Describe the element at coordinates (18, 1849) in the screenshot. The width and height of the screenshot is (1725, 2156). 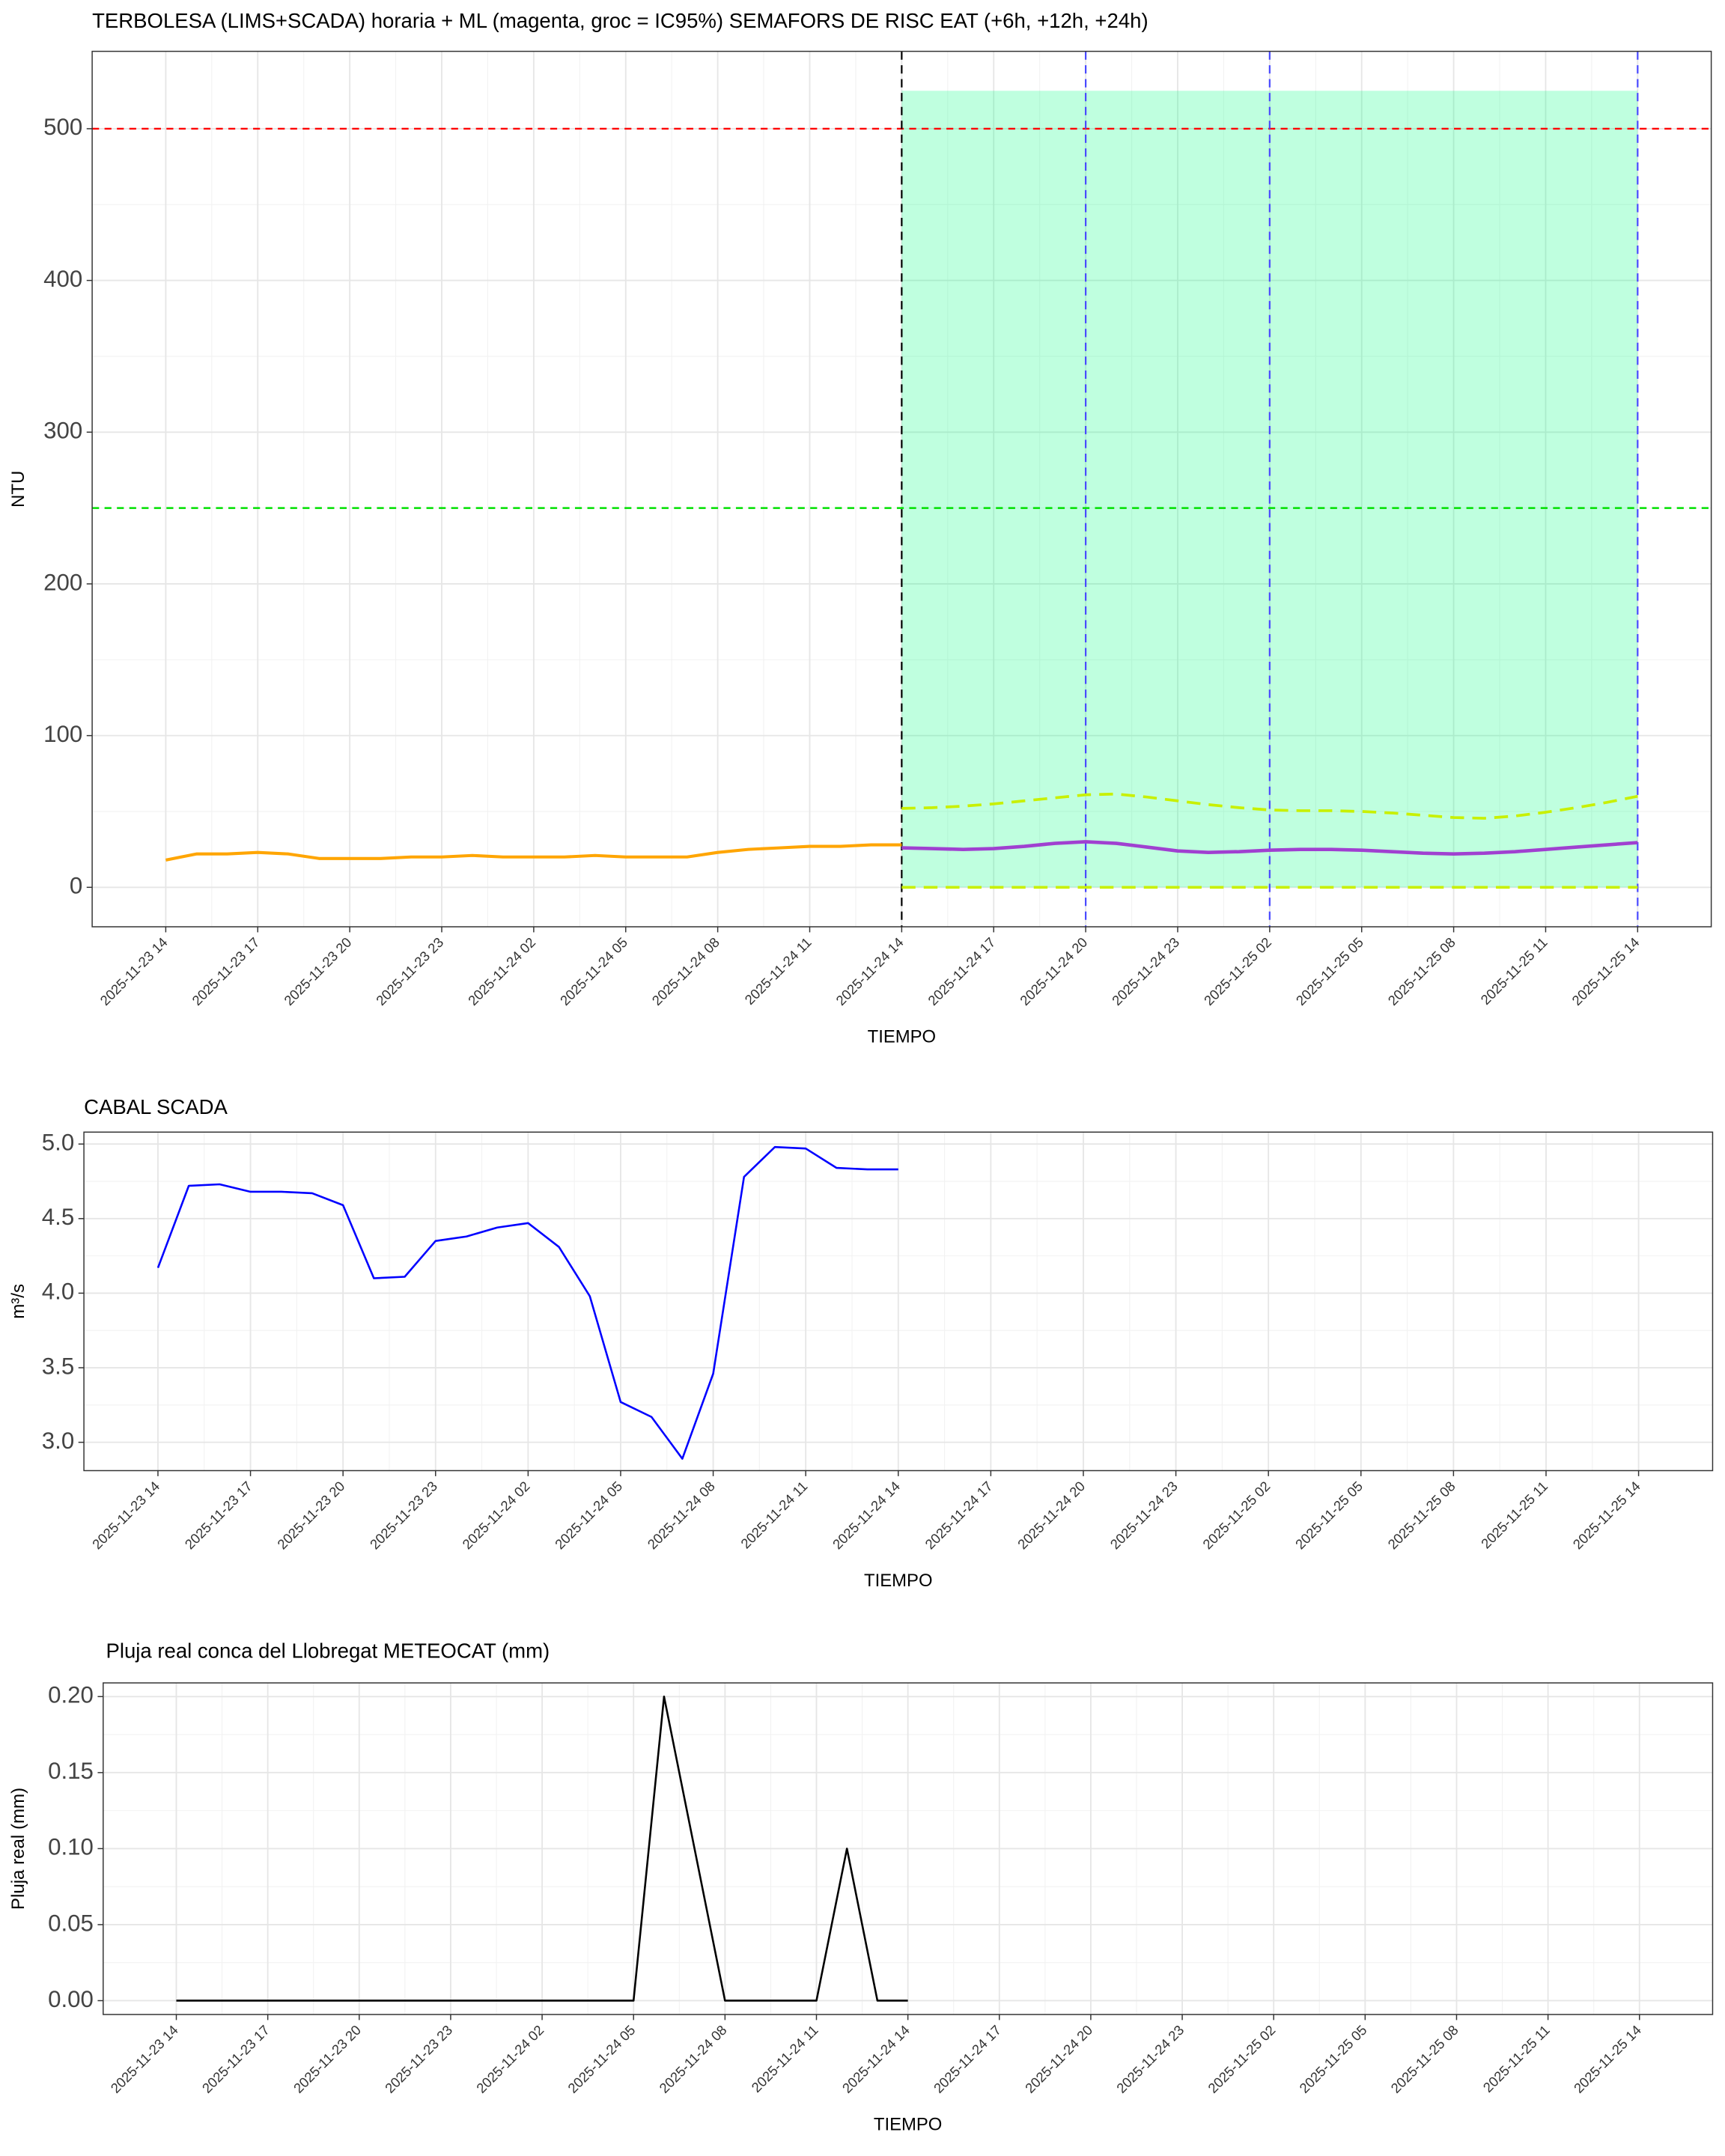
I see `y-axis-title: Pluja real (mm)` at that location.